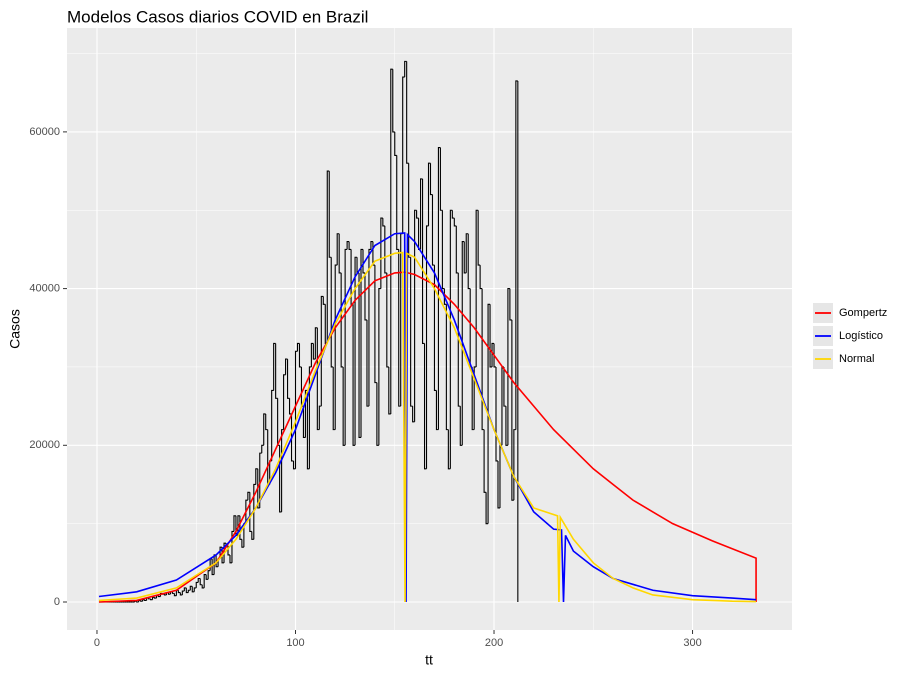  Describe the element at coordinates (863, 313) in the screenshot. I see `legend-label: Gompertz` at that location.